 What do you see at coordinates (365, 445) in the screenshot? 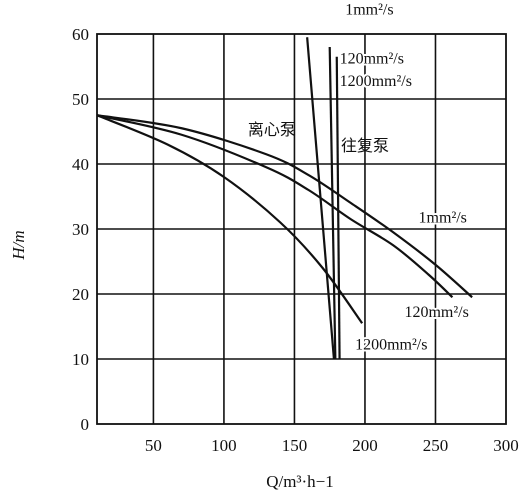
I see `x-tick-label: 200` at bounding box center [365, 445].